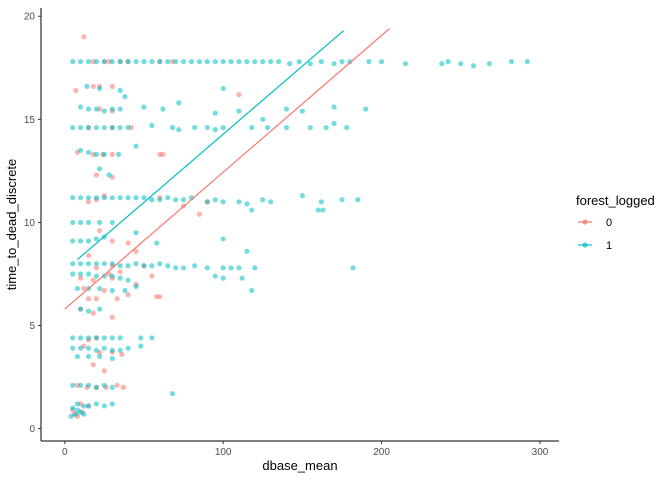 This screenshot has width=672, height=480. Describe the element at coordinates (595, 234) in the screenshot. I see `legend-items: 01` at that location.